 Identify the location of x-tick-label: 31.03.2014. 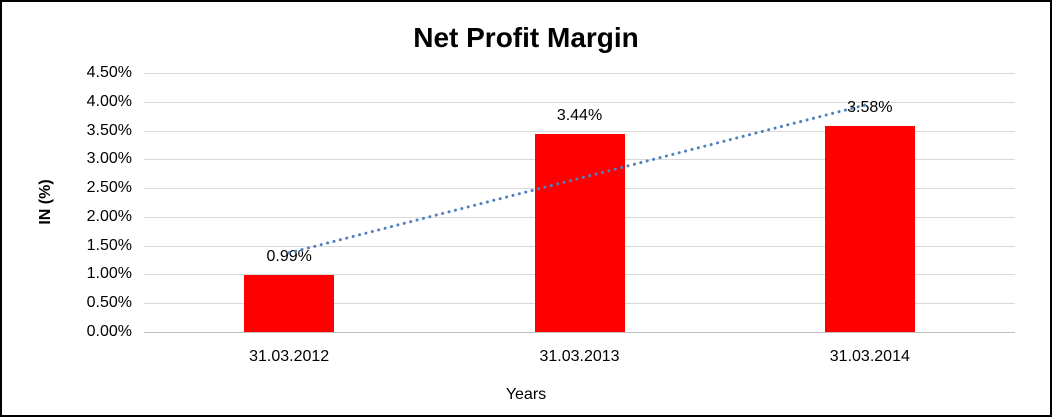
(869, 356).